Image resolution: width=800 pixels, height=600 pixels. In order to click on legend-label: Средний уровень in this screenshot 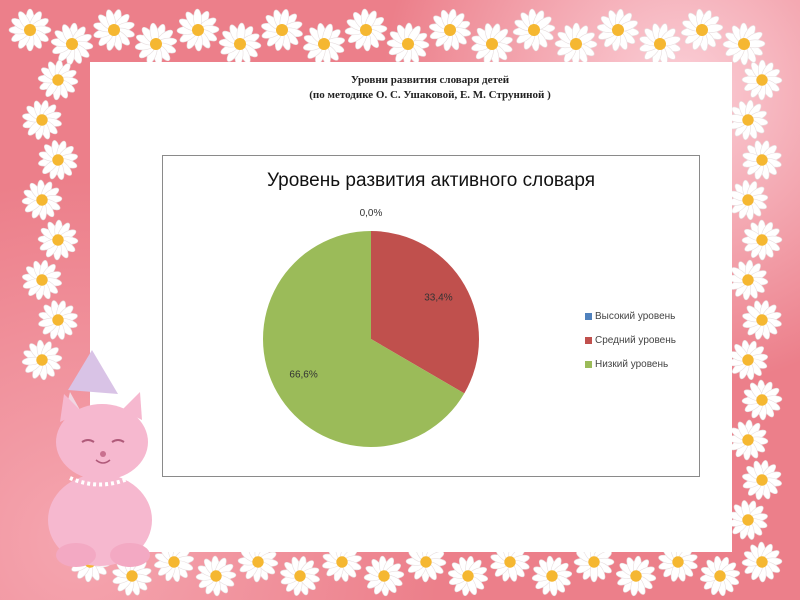, I will do `click(635, 340)`.